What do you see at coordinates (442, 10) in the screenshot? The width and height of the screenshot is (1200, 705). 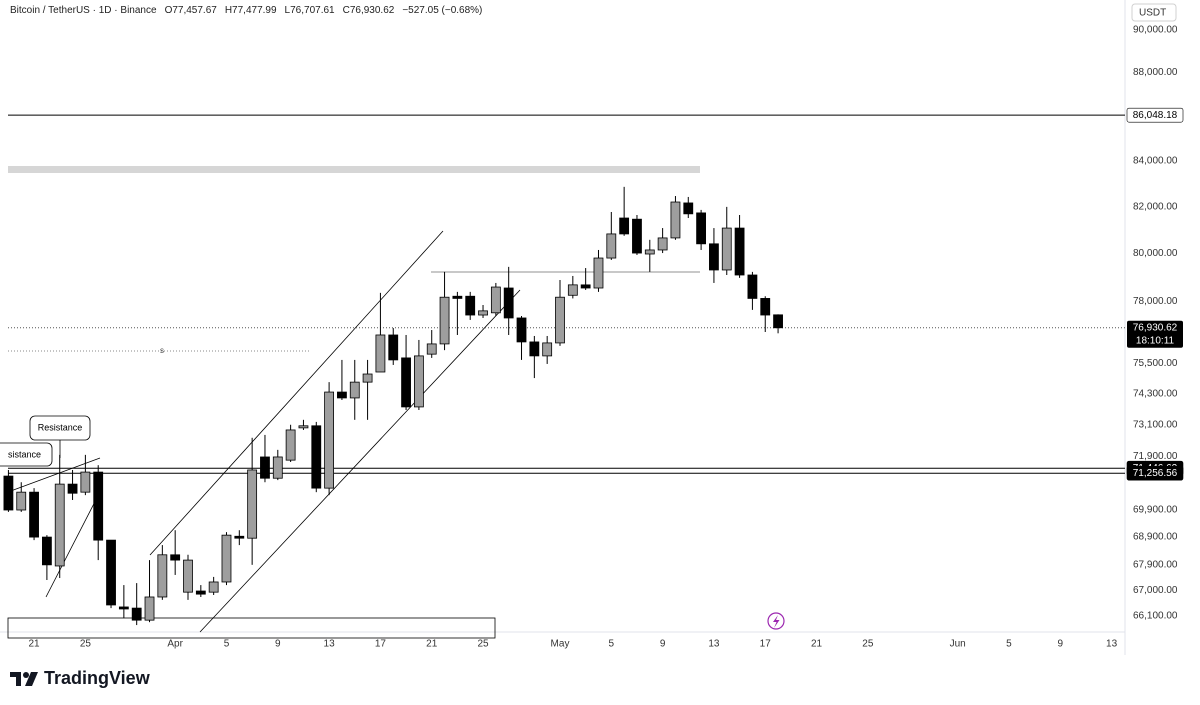 I see `ohlc-change: −527.05 (−0.68%)` at bounding box center [442, 10].